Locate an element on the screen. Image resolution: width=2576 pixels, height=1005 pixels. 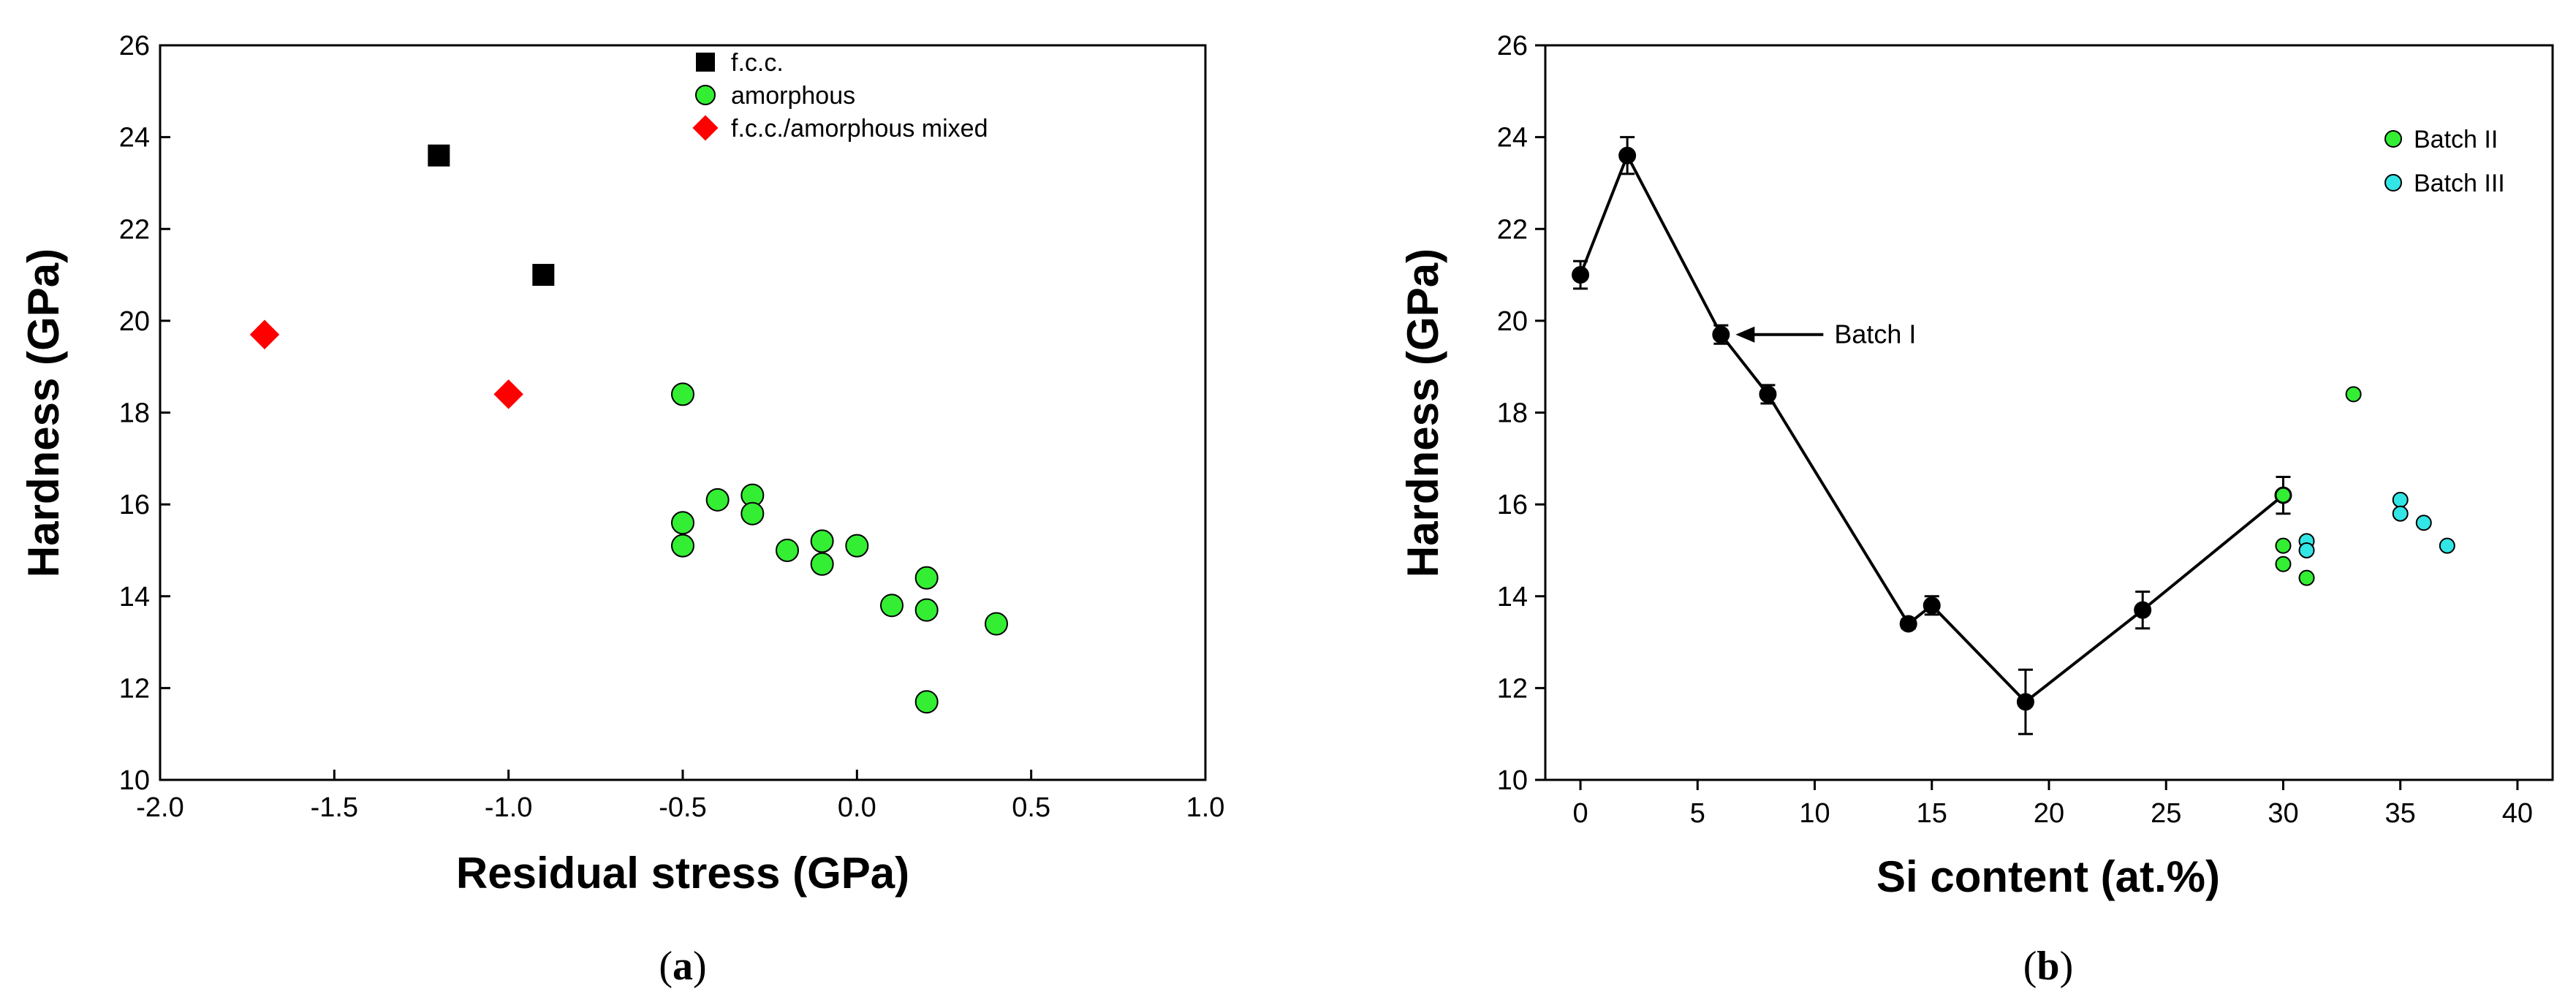
legend-label: f.c.c./amorphous mixed is located at coordinates (859, 129).